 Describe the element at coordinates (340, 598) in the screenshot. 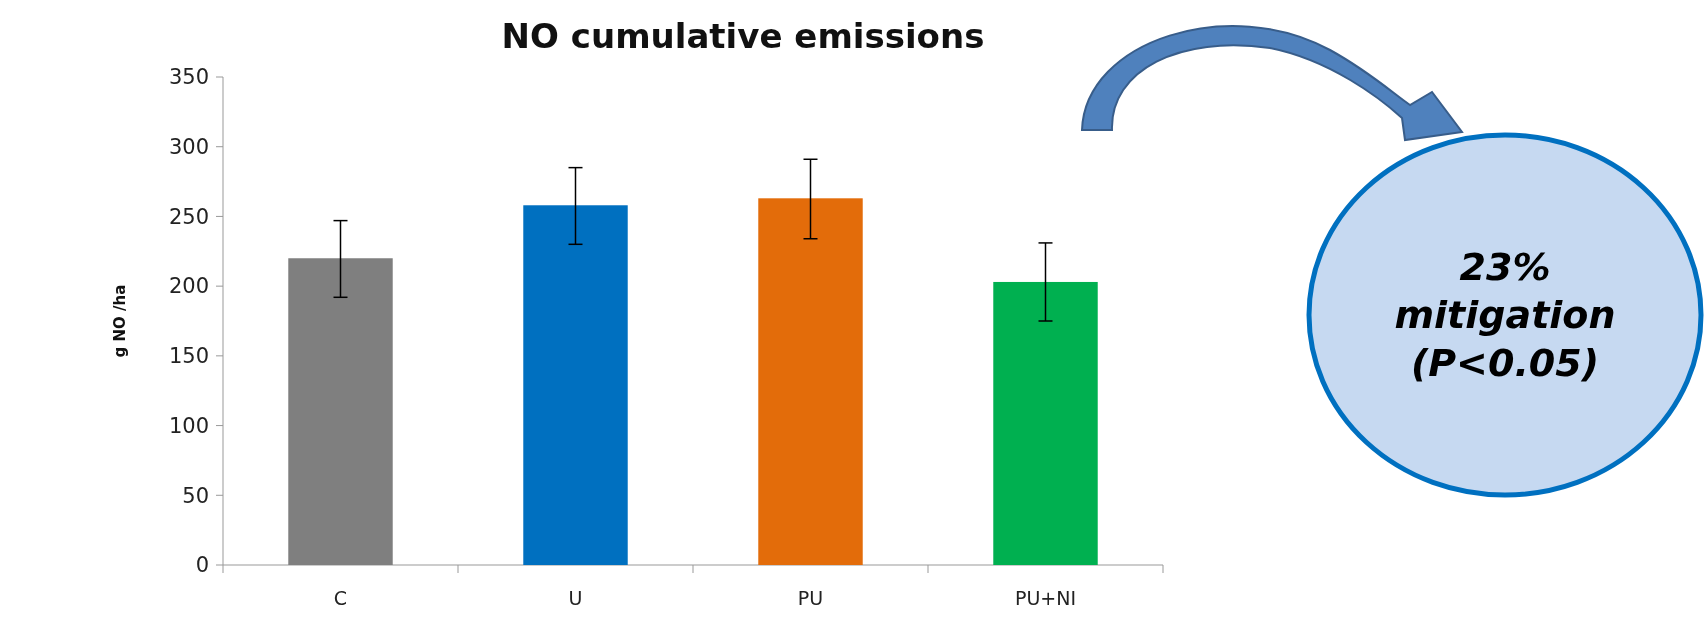

I see `x-tick-label: C` at that location.